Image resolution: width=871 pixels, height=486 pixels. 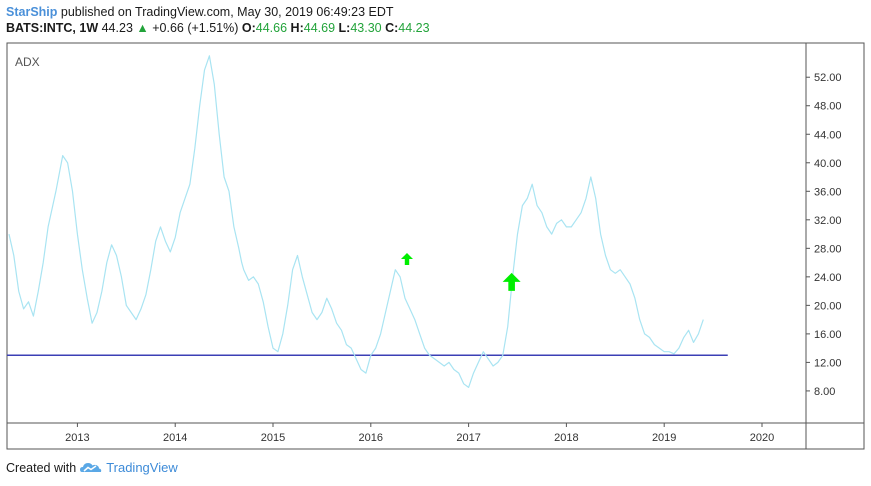 I want to click on x-tick-label: 2014, so click(x=175, y=438).